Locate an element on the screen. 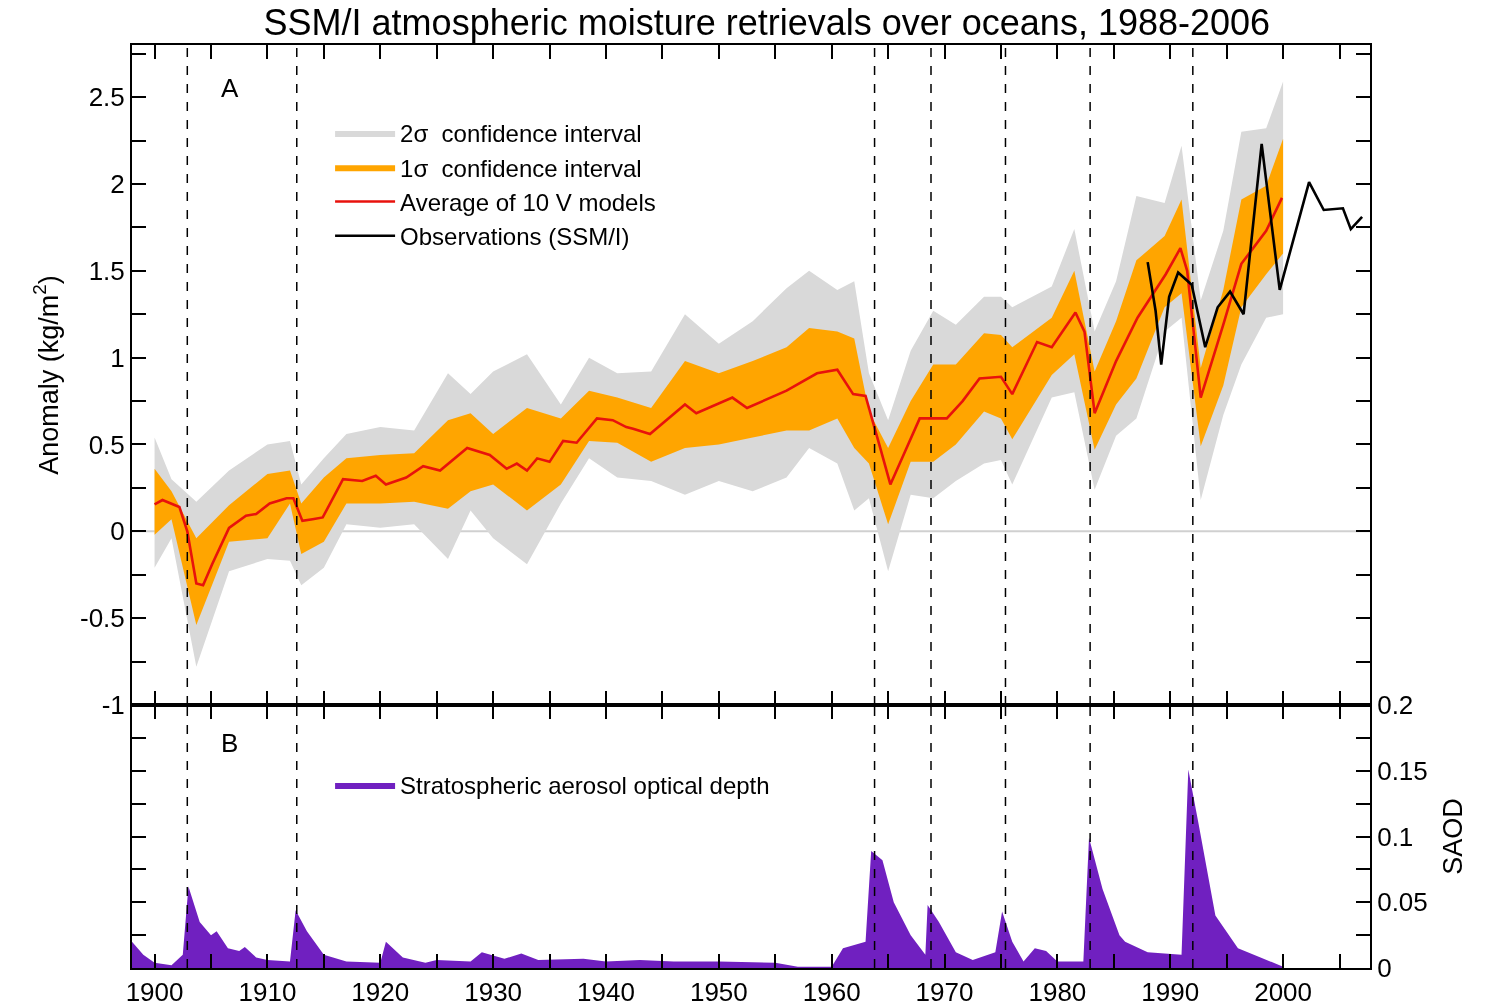 The height and width of the screenshot is (1008, 1489). x-tick-label: 1970 is located at coordinates (944, 992).